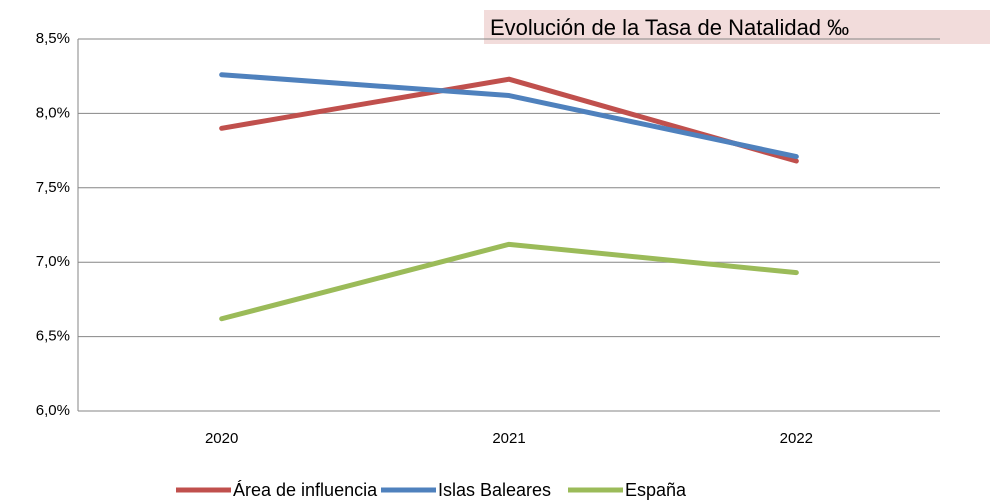 This screenshot has height=502, width=993. I want to click on x-tick-label: 2021, so click(508, 438).